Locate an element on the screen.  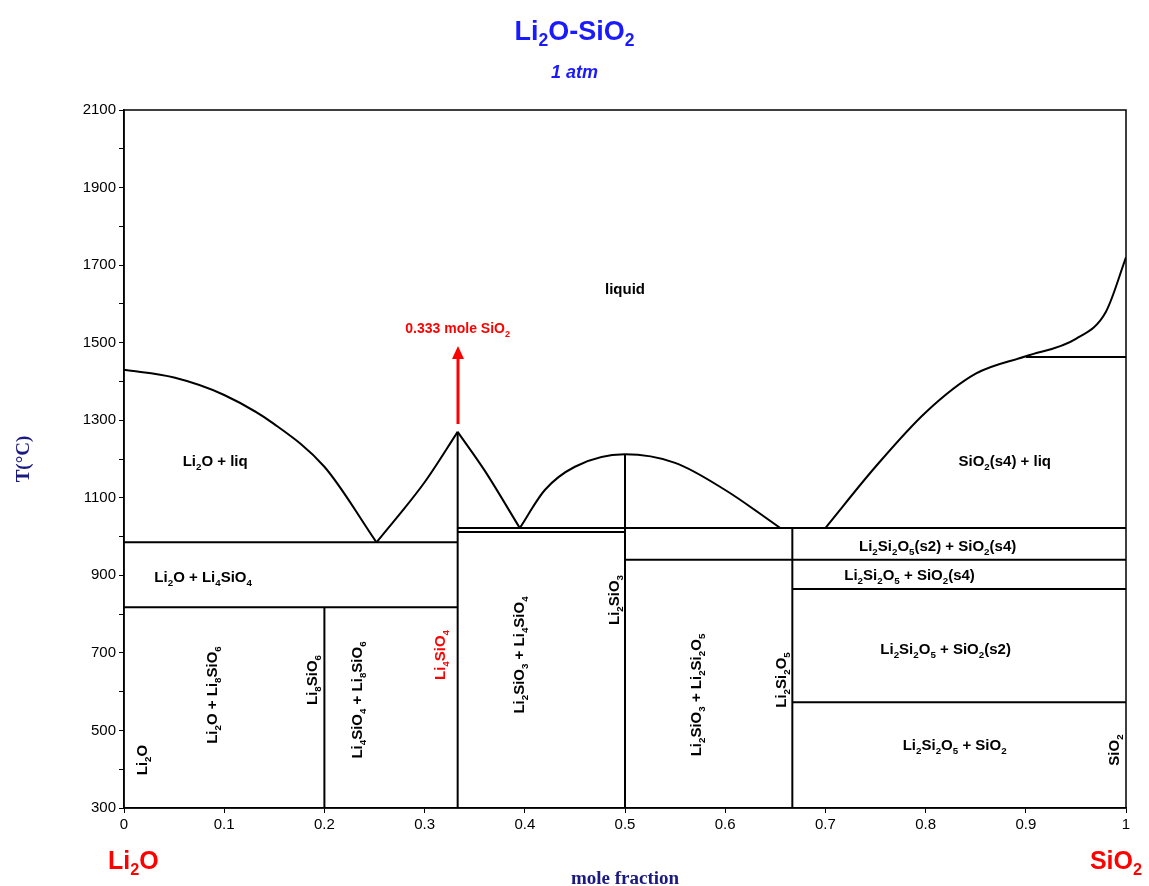
y-tick-label: 1100 is located at coordinates (99, 496).